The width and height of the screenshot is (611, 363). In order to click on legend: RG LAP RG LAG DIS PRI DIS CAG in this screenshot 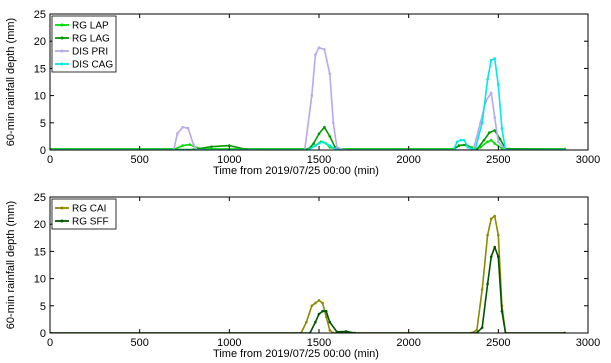, I will do `click(84, 44)`.